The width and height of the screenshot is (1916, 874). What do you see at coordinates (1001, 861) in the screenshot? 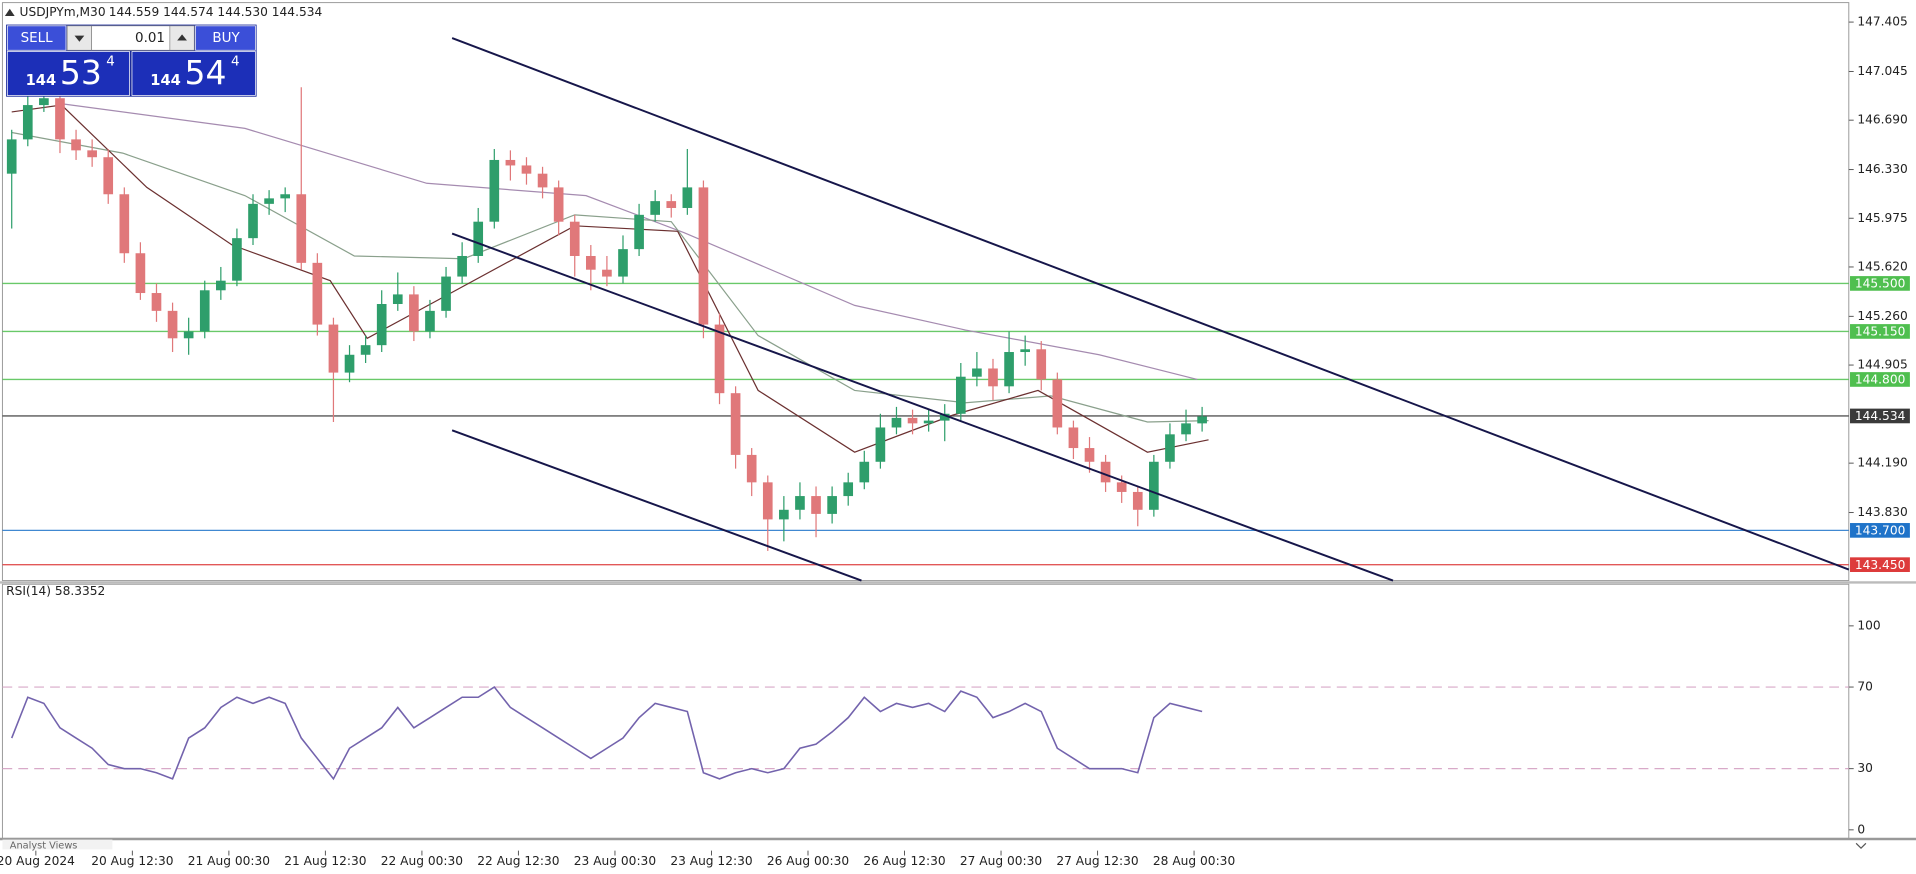
I see `x-tick-label: 27 Aug 00:30` at bounding box center [1001, 861].